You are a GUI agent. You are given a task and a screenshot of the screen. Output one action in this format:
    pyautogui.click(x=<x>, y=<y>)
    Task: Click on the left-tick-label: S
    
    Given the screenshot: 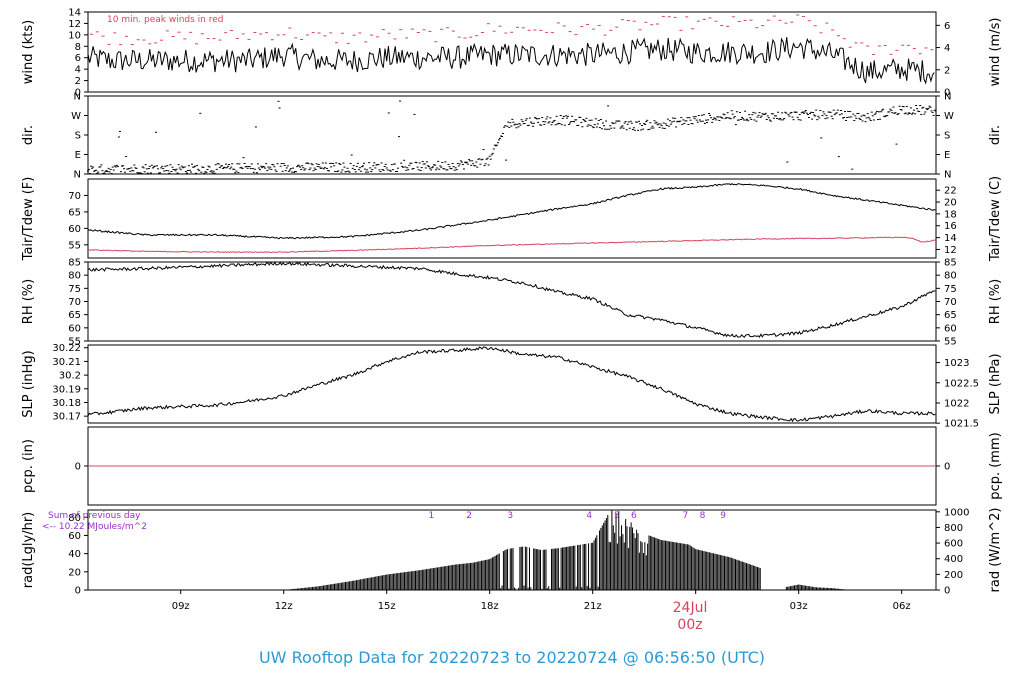 What is the action you would take?
    pyautogui.click(x=78, y=136)
    